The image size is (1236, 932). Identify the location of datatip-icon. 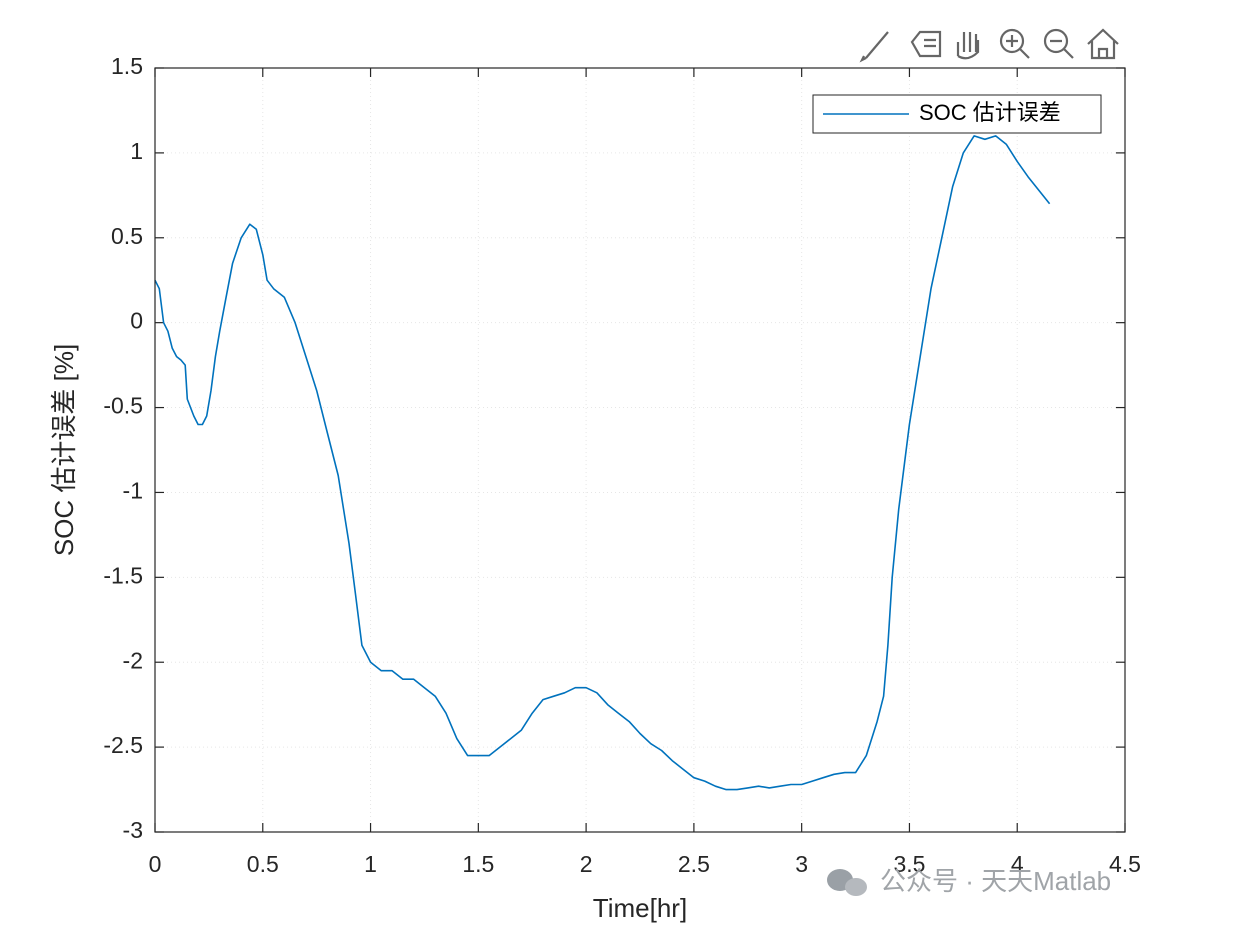
(926, 44).